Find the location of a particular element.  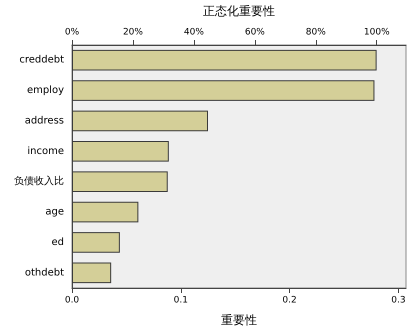

x-tick-label: 0.0 is located at coordinates (72, 301).